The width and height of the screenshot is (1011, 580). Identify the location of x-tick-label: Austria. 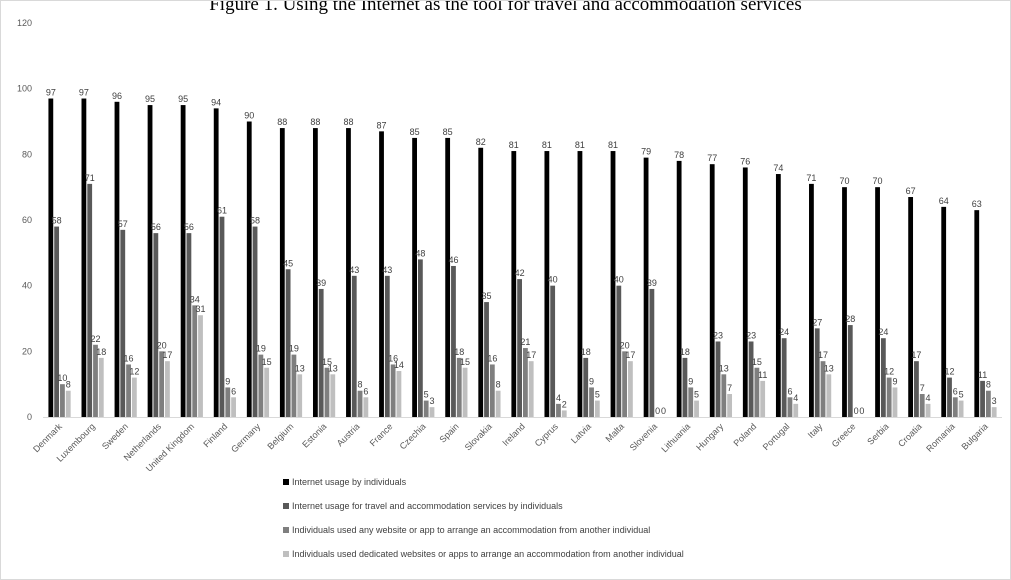
(348, 434).